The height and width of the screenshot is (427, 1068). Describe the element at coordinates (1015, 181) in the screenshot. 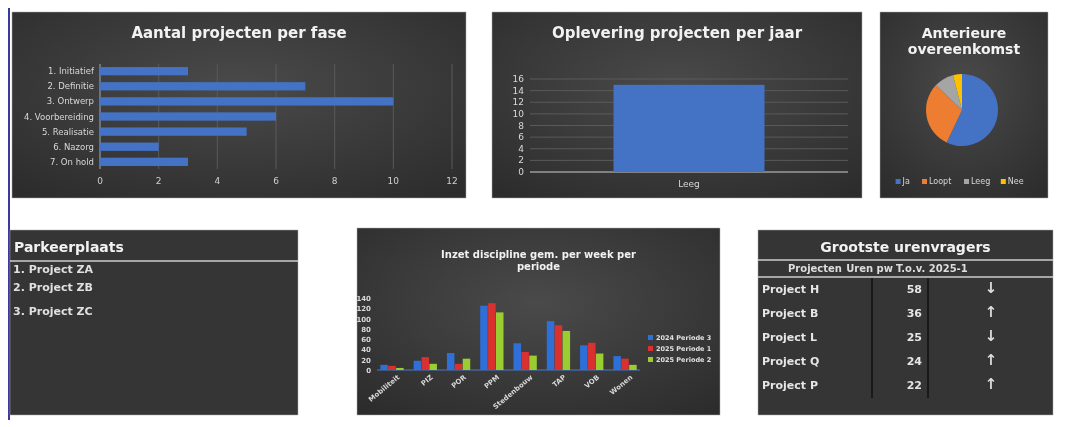

I see `legend-label: Nee` at that location.